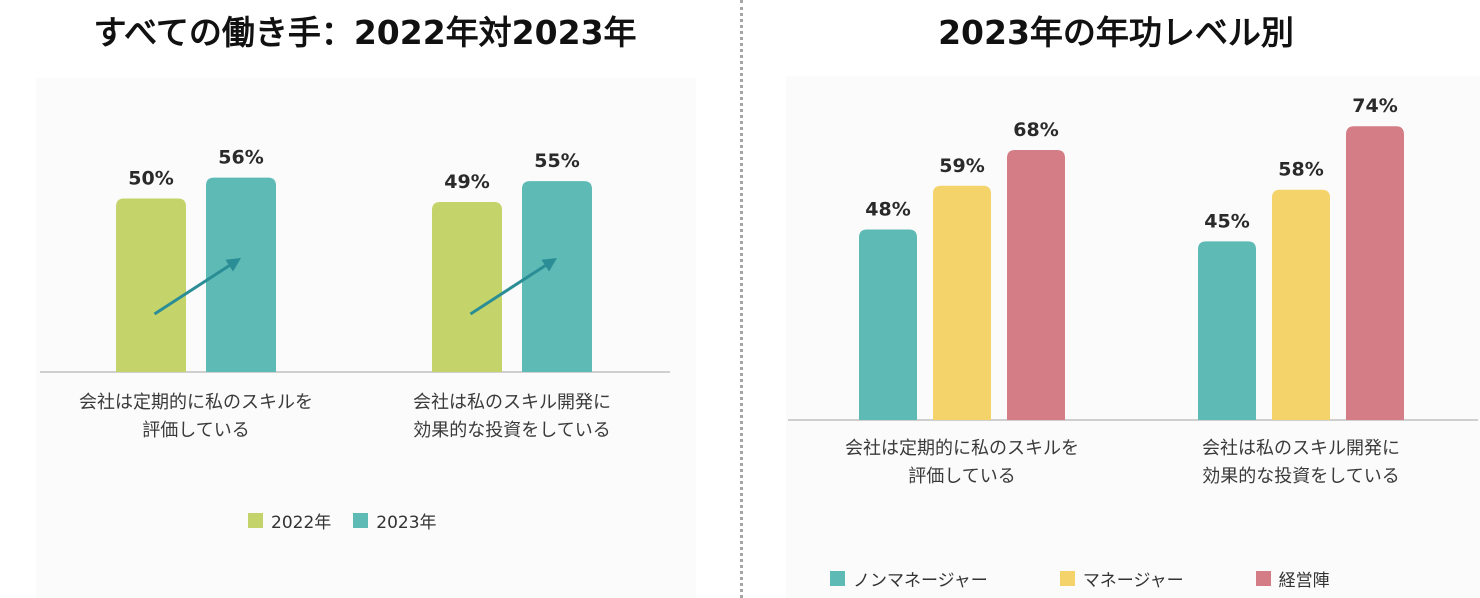 Image resolution: width=1480 pixels, height=598 pixels. What do you see at coordinates (1300, 170) in the screenshot?
I see `data-label: 58%` at bounding box center [1300, 170].